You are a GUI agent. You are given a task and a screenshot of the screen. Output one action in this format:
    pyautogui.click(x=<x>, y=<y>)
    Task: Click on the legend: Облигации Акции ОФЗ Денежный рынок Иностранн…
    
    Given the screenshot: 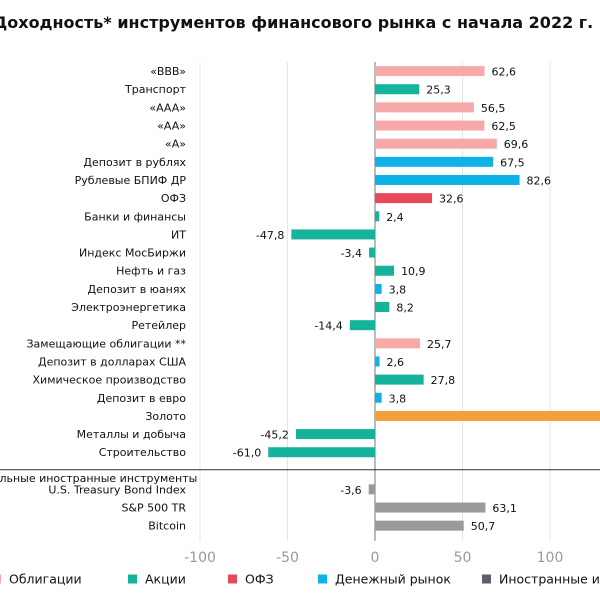 What is the action you would take?
    pyautogui.click(x=300, y=579)
    